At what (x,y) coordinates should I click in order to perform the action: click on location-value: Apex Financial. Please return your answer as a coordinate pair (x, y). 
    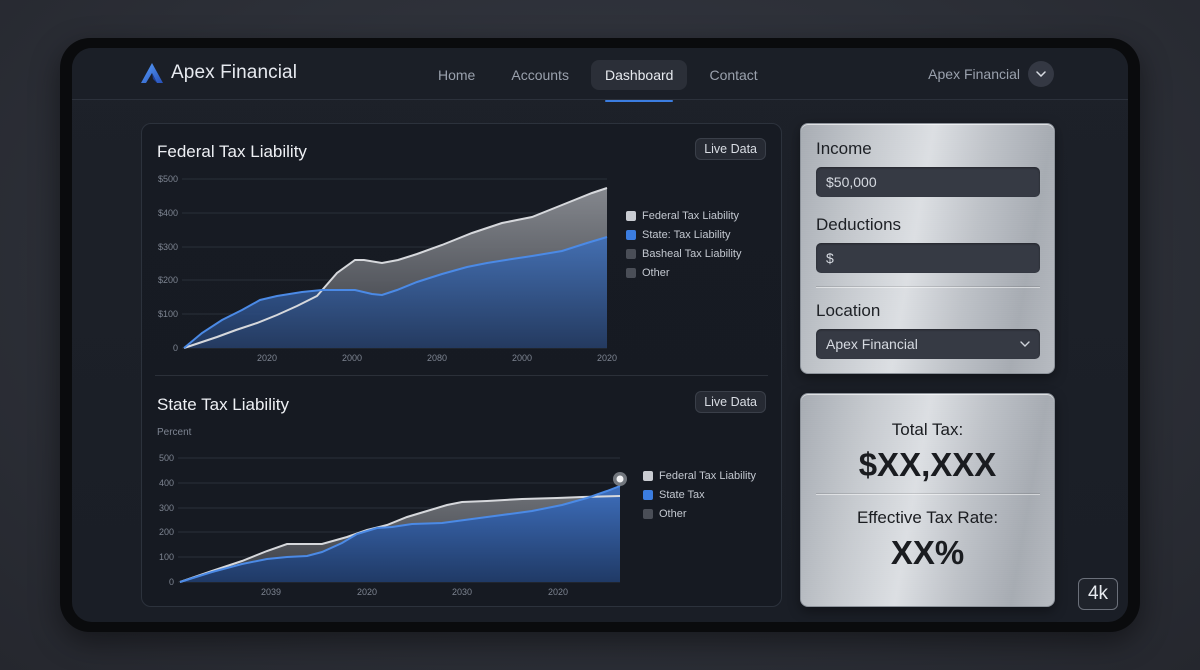
    Looking at the image, I should click on (872, 344).